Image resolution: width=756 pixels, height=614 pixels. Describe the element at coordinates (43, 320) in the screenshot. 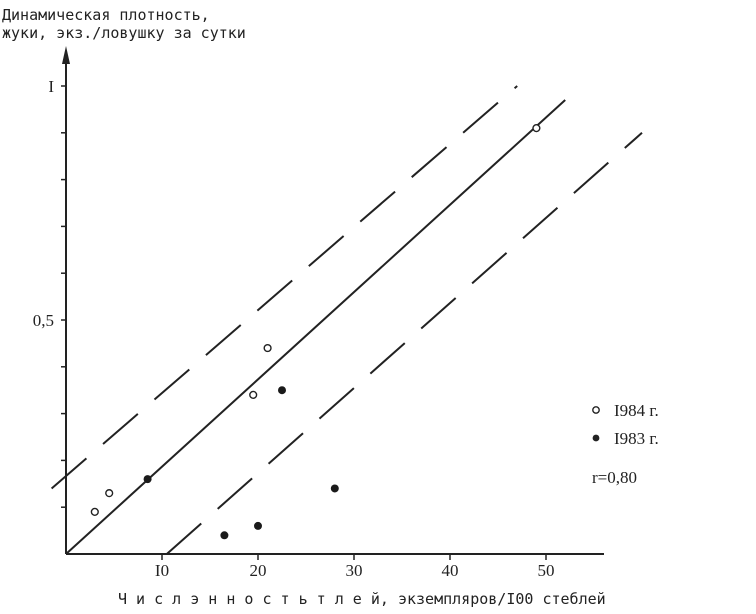

I see `y-tick-label: 0,5` at that location.